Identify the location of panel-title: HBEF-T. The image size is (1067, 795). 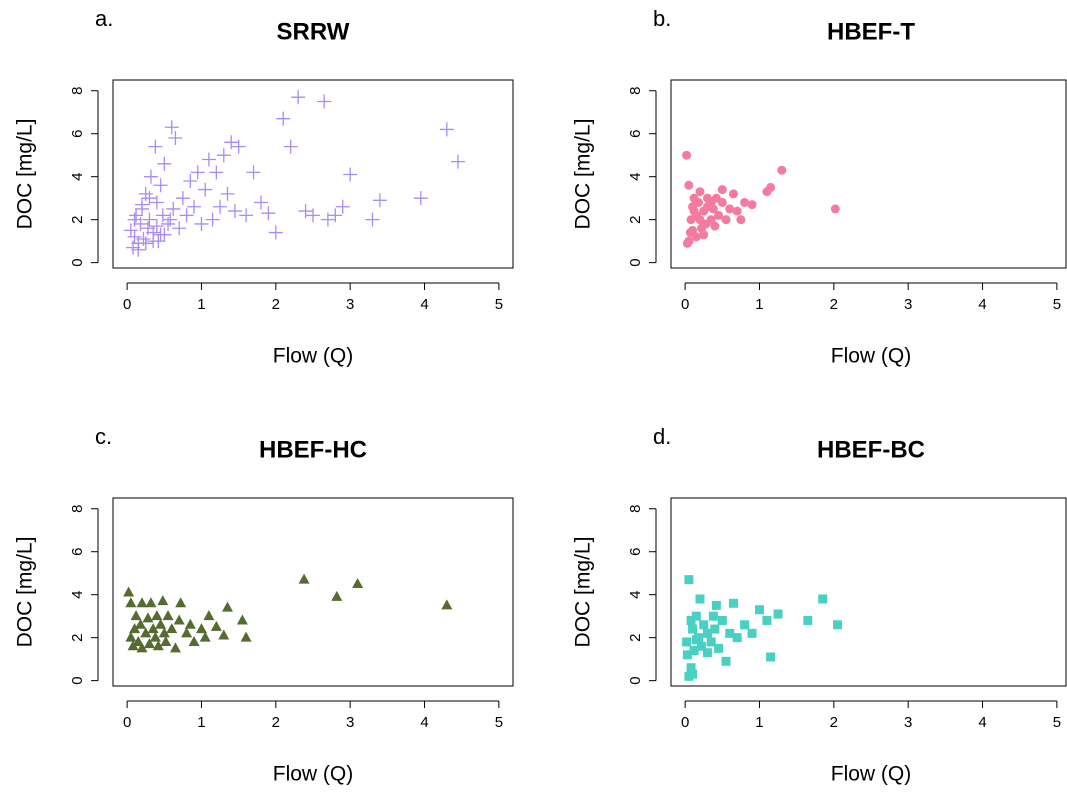
(871, 31).